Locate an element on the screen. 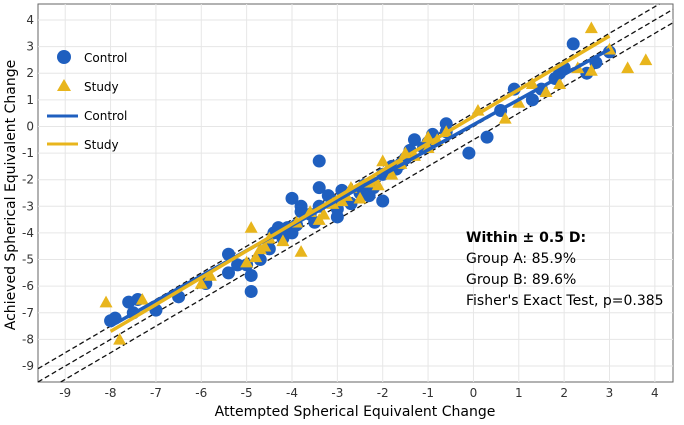  annotation-line-b: Group B: 89.6% is located at coordinates (521, 280).